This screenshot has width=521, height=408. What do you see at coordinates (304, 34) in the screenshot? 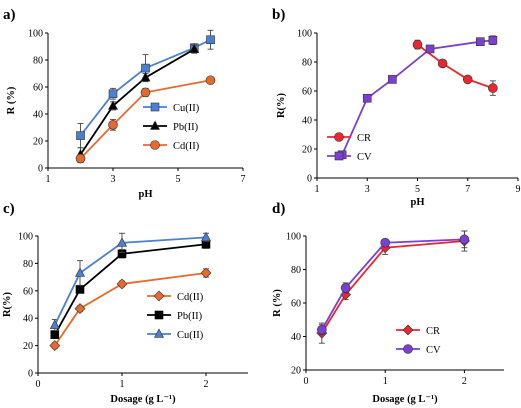
I see `y-tick-label: 100` at bounding box center [304, 34].